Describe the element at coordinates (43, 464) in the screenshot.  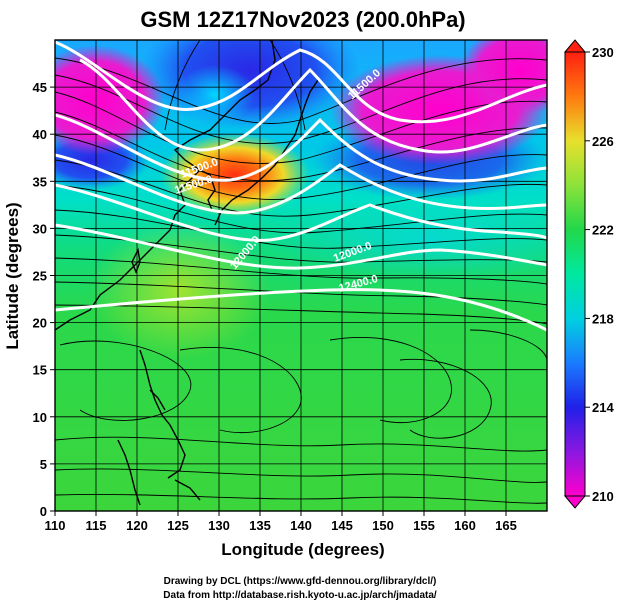
I see `y-tick-label: 5` at that location.